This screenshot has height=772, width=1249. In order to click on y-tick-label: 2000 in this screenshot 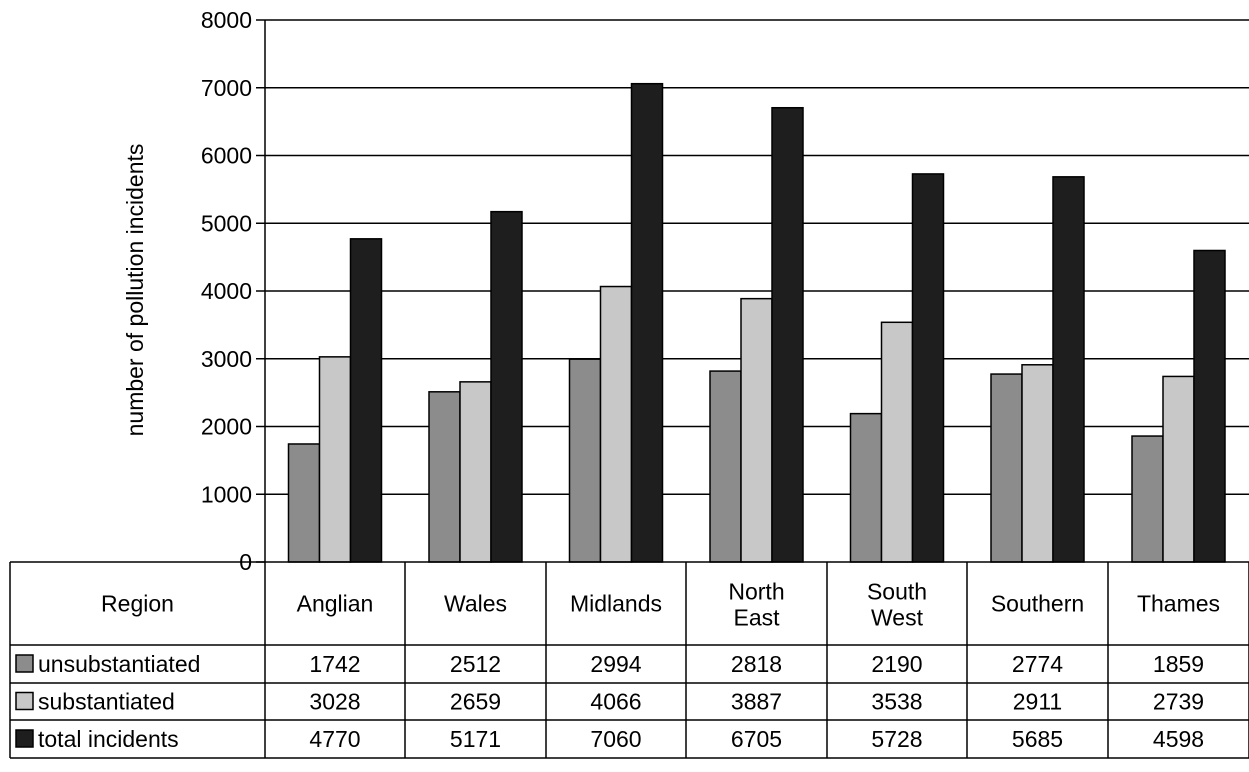, I will do `click(226, 427)`.